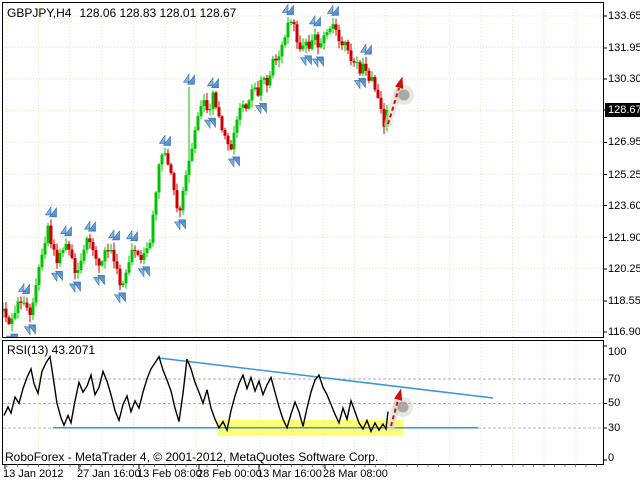  What do you see at coordinates (614, 427) in the screenshot?
I see `rsi-tick-label: 30` at bounding box center [614, 427].